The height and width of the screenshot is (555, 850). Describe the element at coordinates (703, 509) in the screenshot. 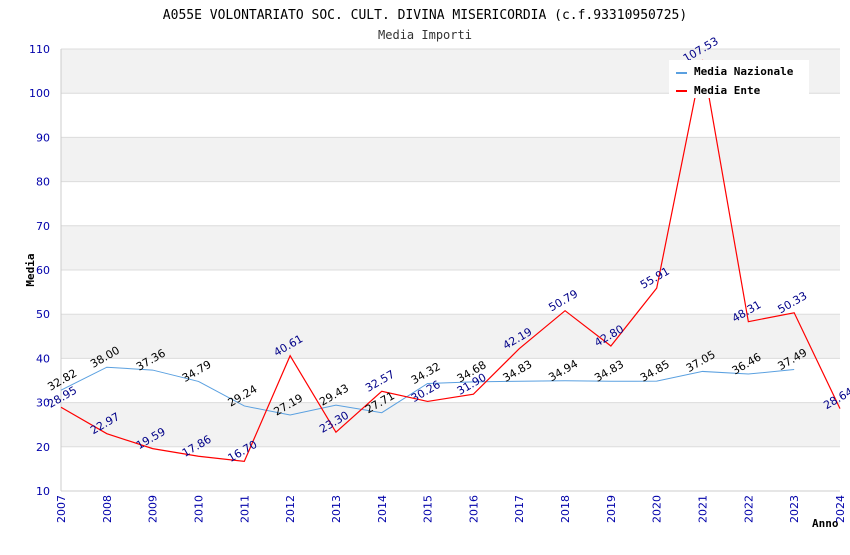

I see `x-tick-label: 2021` at that location.